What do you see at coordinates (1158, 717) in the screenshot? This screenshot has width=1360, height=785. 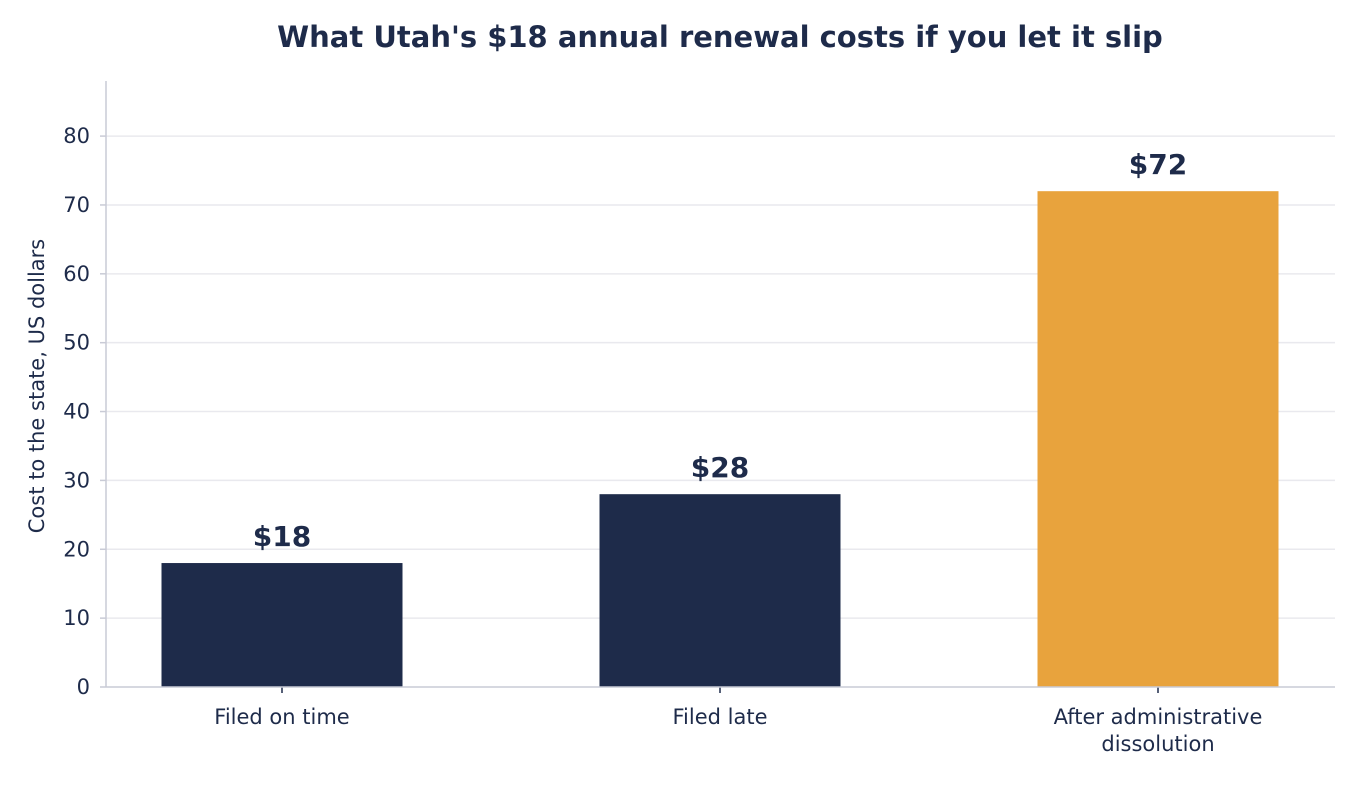 I see `x-tick-label-line: After administrative` at bounding box center [1158, 717].